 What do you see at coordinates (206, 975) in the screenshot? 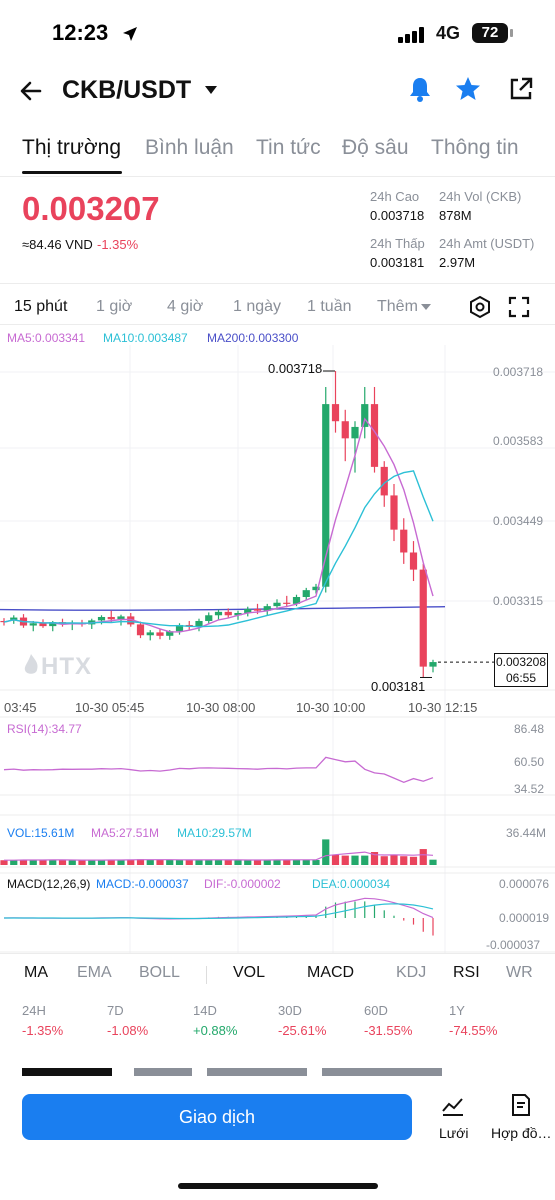
I see `indicator-separator` at bounding box center [206, 975].